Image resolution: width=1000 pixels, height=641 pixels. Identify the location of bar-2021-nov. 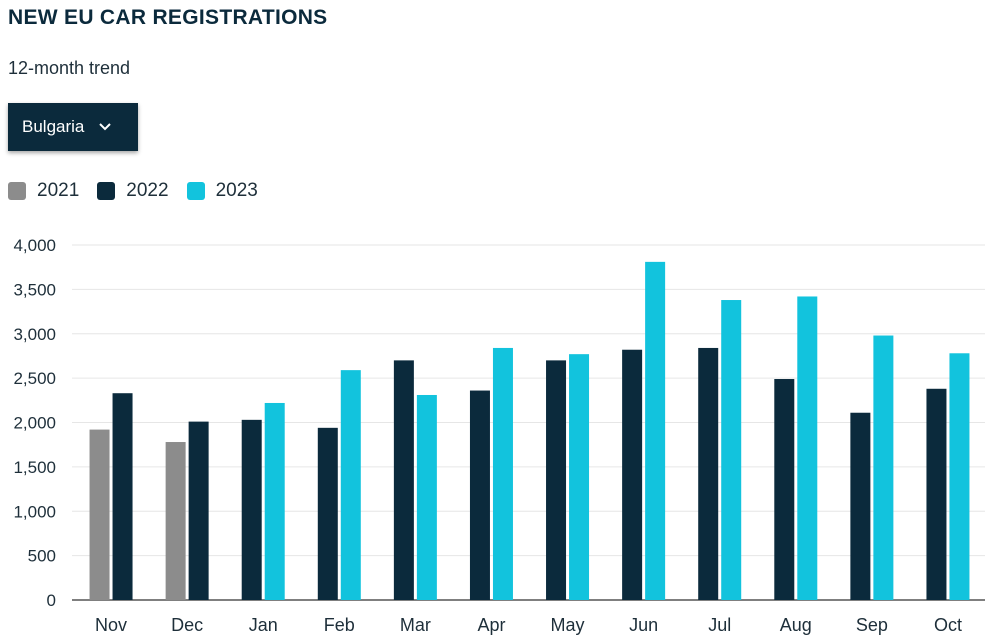
(99, 514).